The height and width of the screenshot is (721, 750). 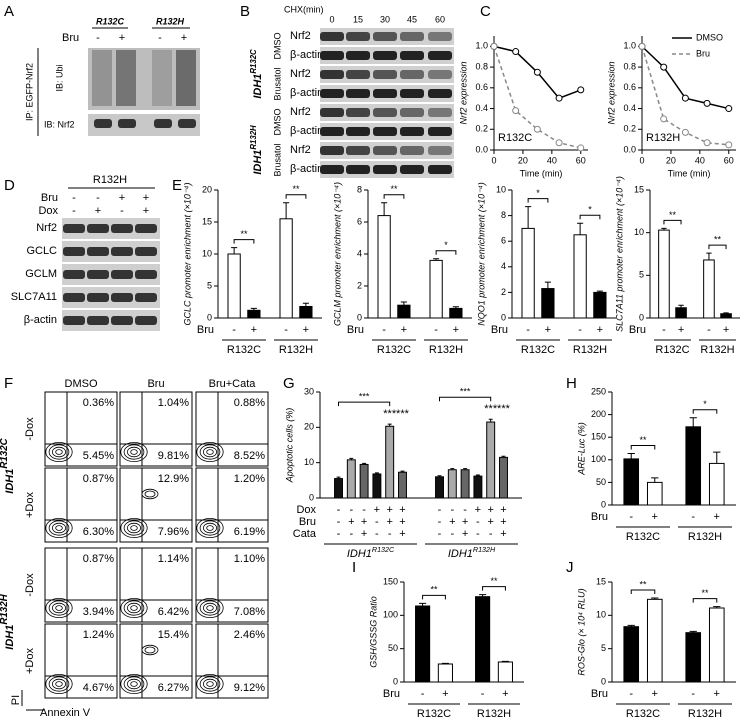 What do you see at coordinates (598, 437) in the screenshot?
I see `y-tick-label: 150` at bounding box center [598, 437].